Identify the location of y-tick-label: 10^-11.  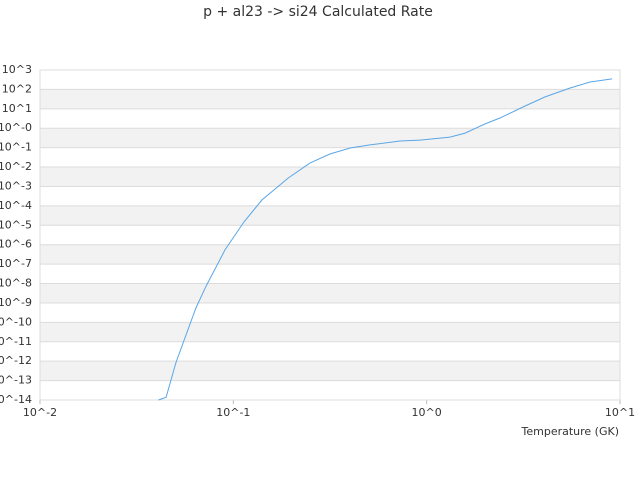
(16, 341).